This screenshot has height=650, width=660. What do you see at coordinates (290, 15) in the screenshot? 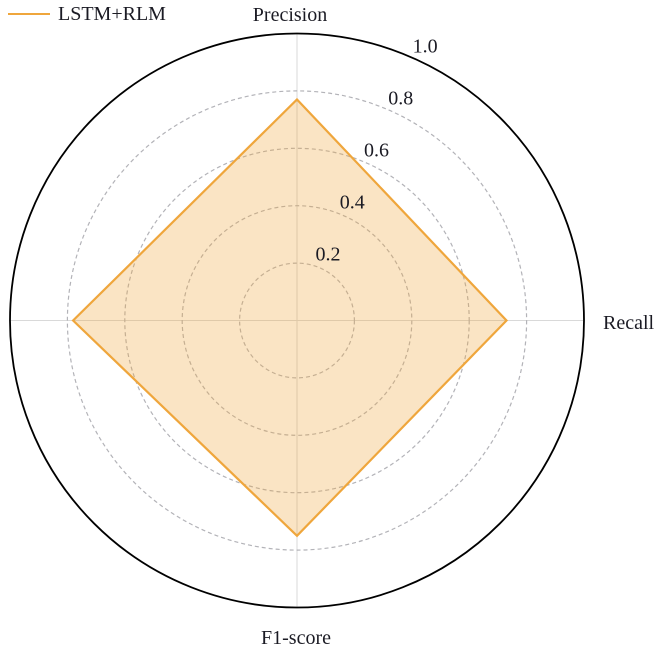
I see `axis-label-precision: Precision` at bounding box center [290, 15].